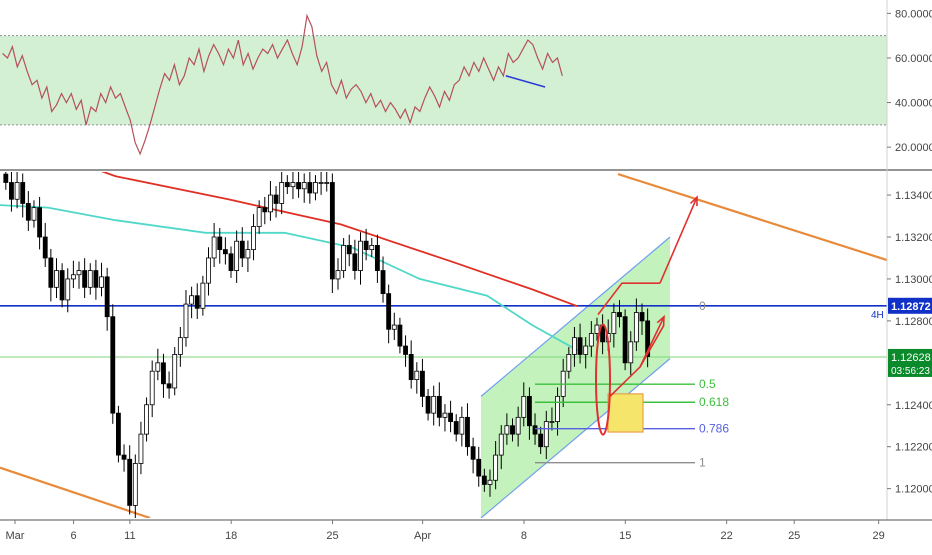  Describe the element at coordinates (129, 536) in the screenshot. I see `x-tick-label: 11` at that location.